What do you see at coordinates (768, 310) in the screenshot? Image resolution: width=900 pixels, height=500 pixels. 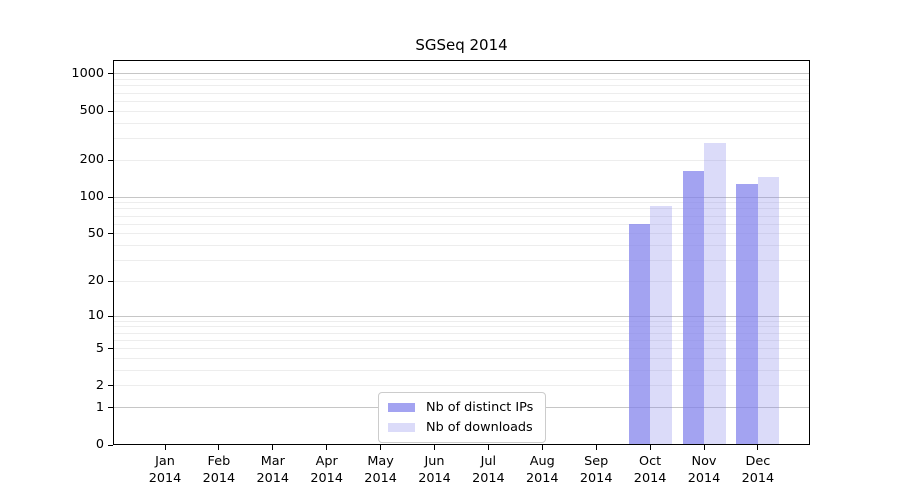 I see `bar-downloads-dec` at bounding box center [768, 310].